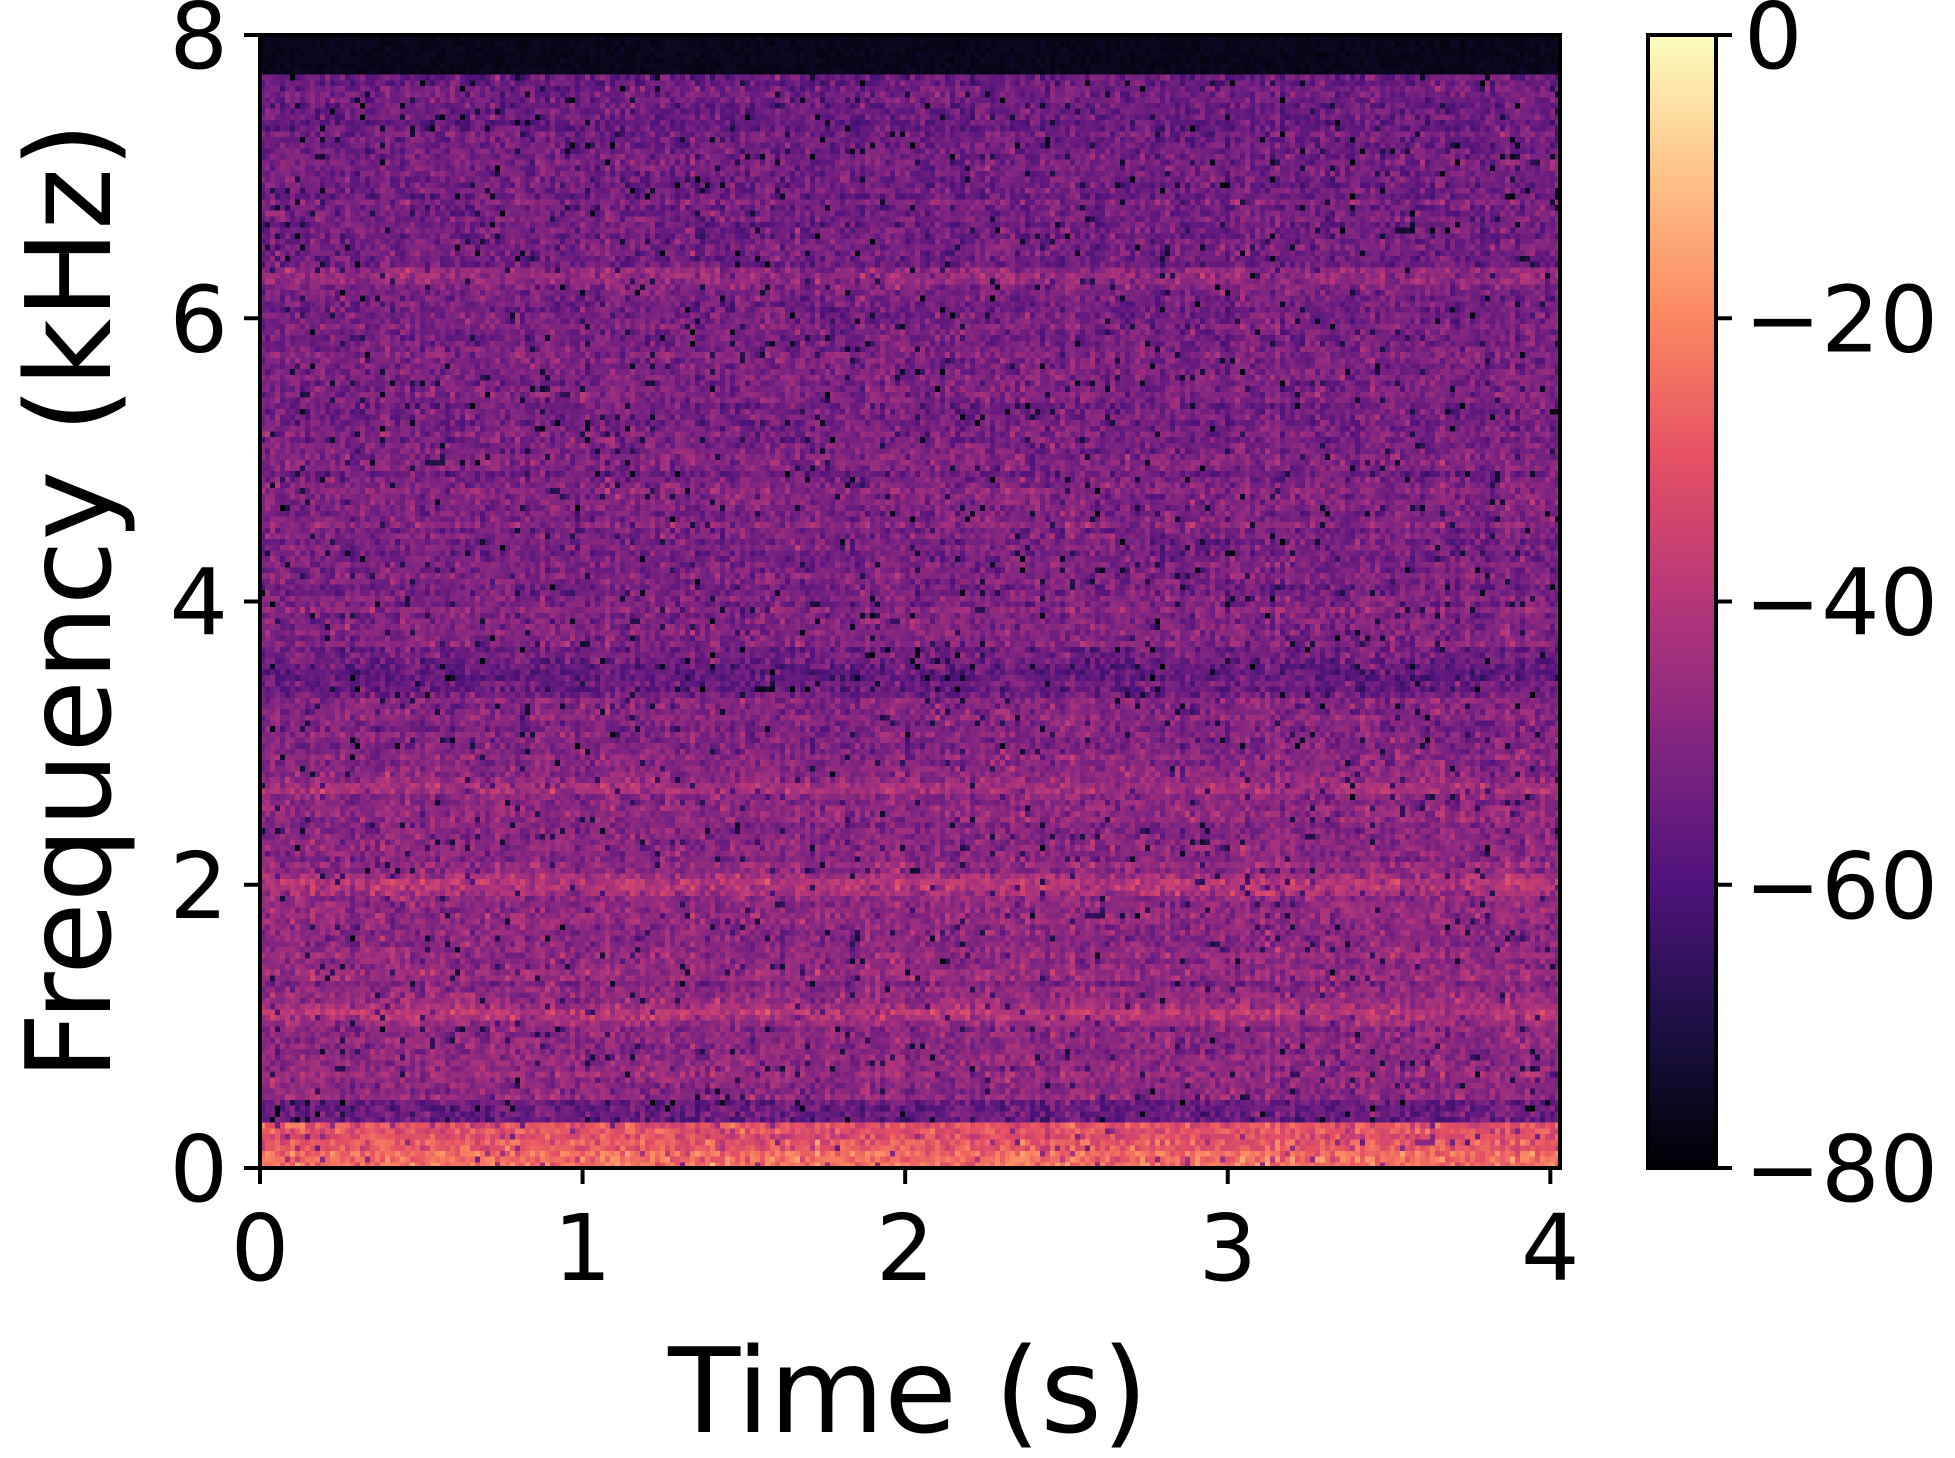 Image resolution: width=1955 pixels, height=1458 pixels. What do you see at coordinates (905, 1248) in the screenshot?
I see `x-tick-label: 2` at bounding box center [905, 1248].